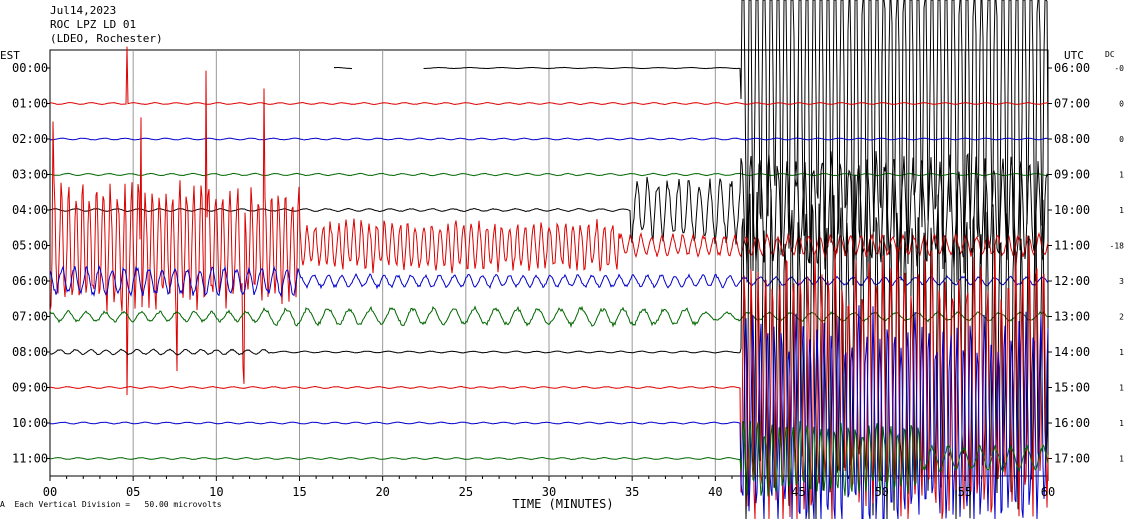  Describe the element at coordinates (10, 55) in the screenshot. I see `est-zone-label: EST` at that location.